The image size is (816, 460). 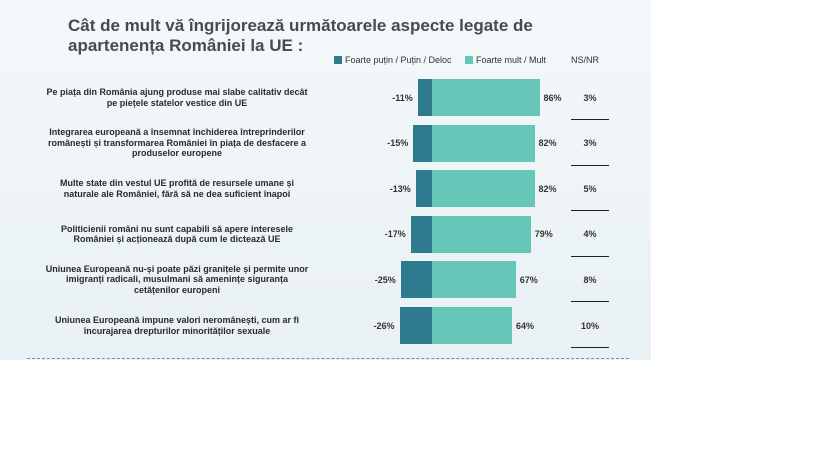 I want to click on legend-label-positive: Foarte mult / Mult, so click(x=511, y=60).